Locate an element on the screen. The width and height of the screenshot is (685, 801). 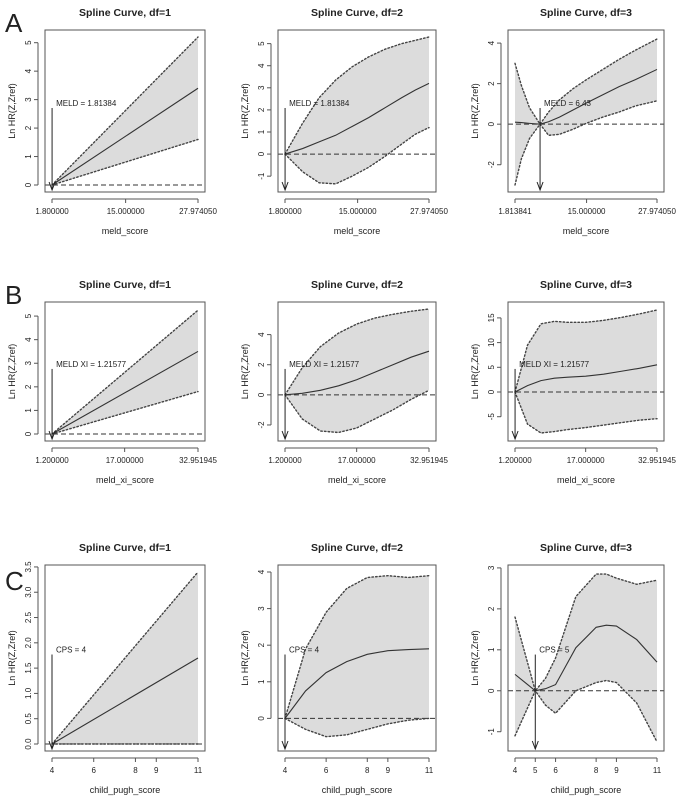
y-tick-label: 1.5 is located at coordinates (28, 668).